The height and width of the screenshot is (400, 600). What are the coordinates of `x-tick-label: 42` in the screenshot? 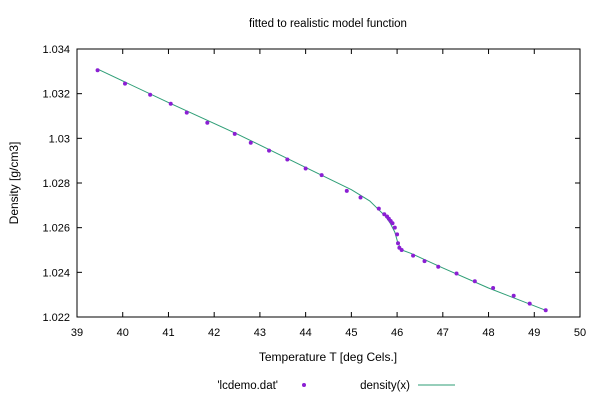 It's located at (214, 333).